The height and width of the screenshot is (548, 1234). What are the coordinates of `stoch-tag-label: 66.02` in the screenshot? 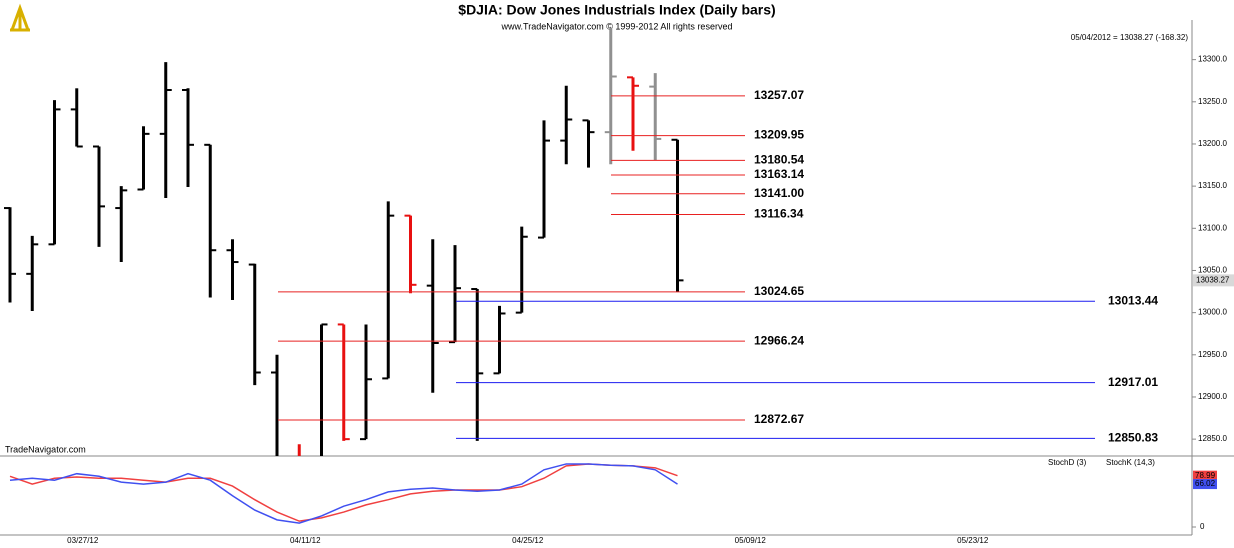 It's located at (1205, 483).